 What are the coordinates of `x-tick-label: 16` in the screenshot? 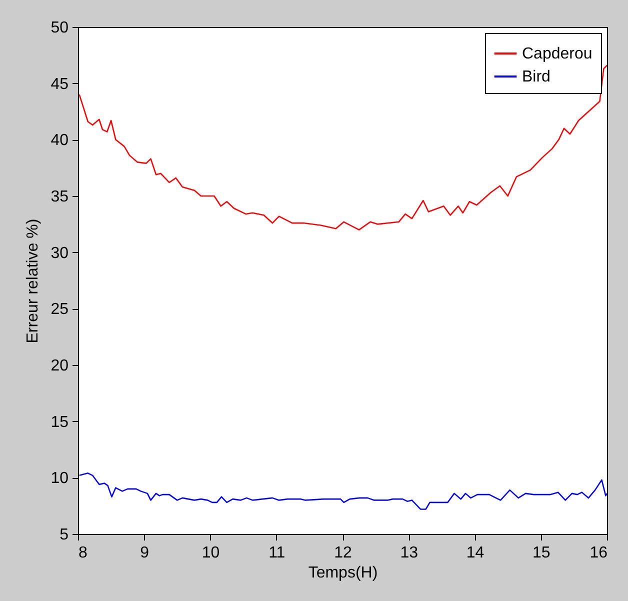 It's located at (599, 553).